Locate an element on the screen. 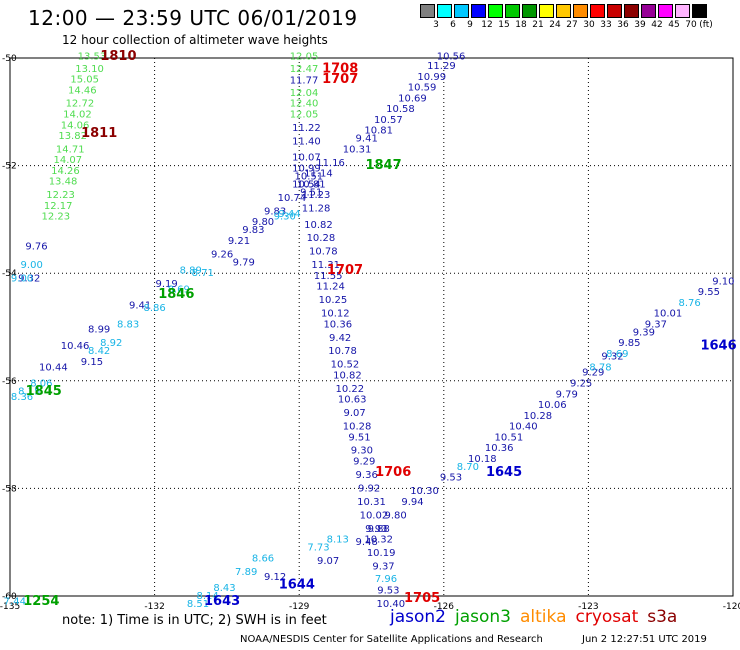  wave-height-label: 10.56 is located at coordinates (451, 56).